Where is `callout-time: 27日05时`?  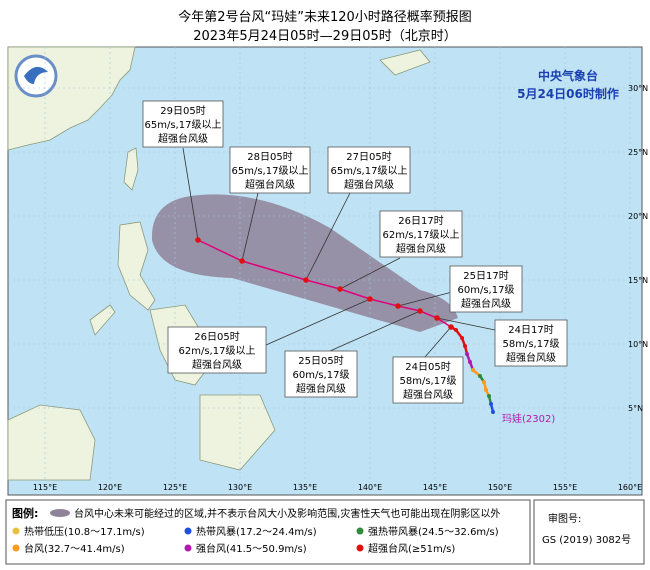 callout-time: 27日05时 is located at coordinates (368, 157).